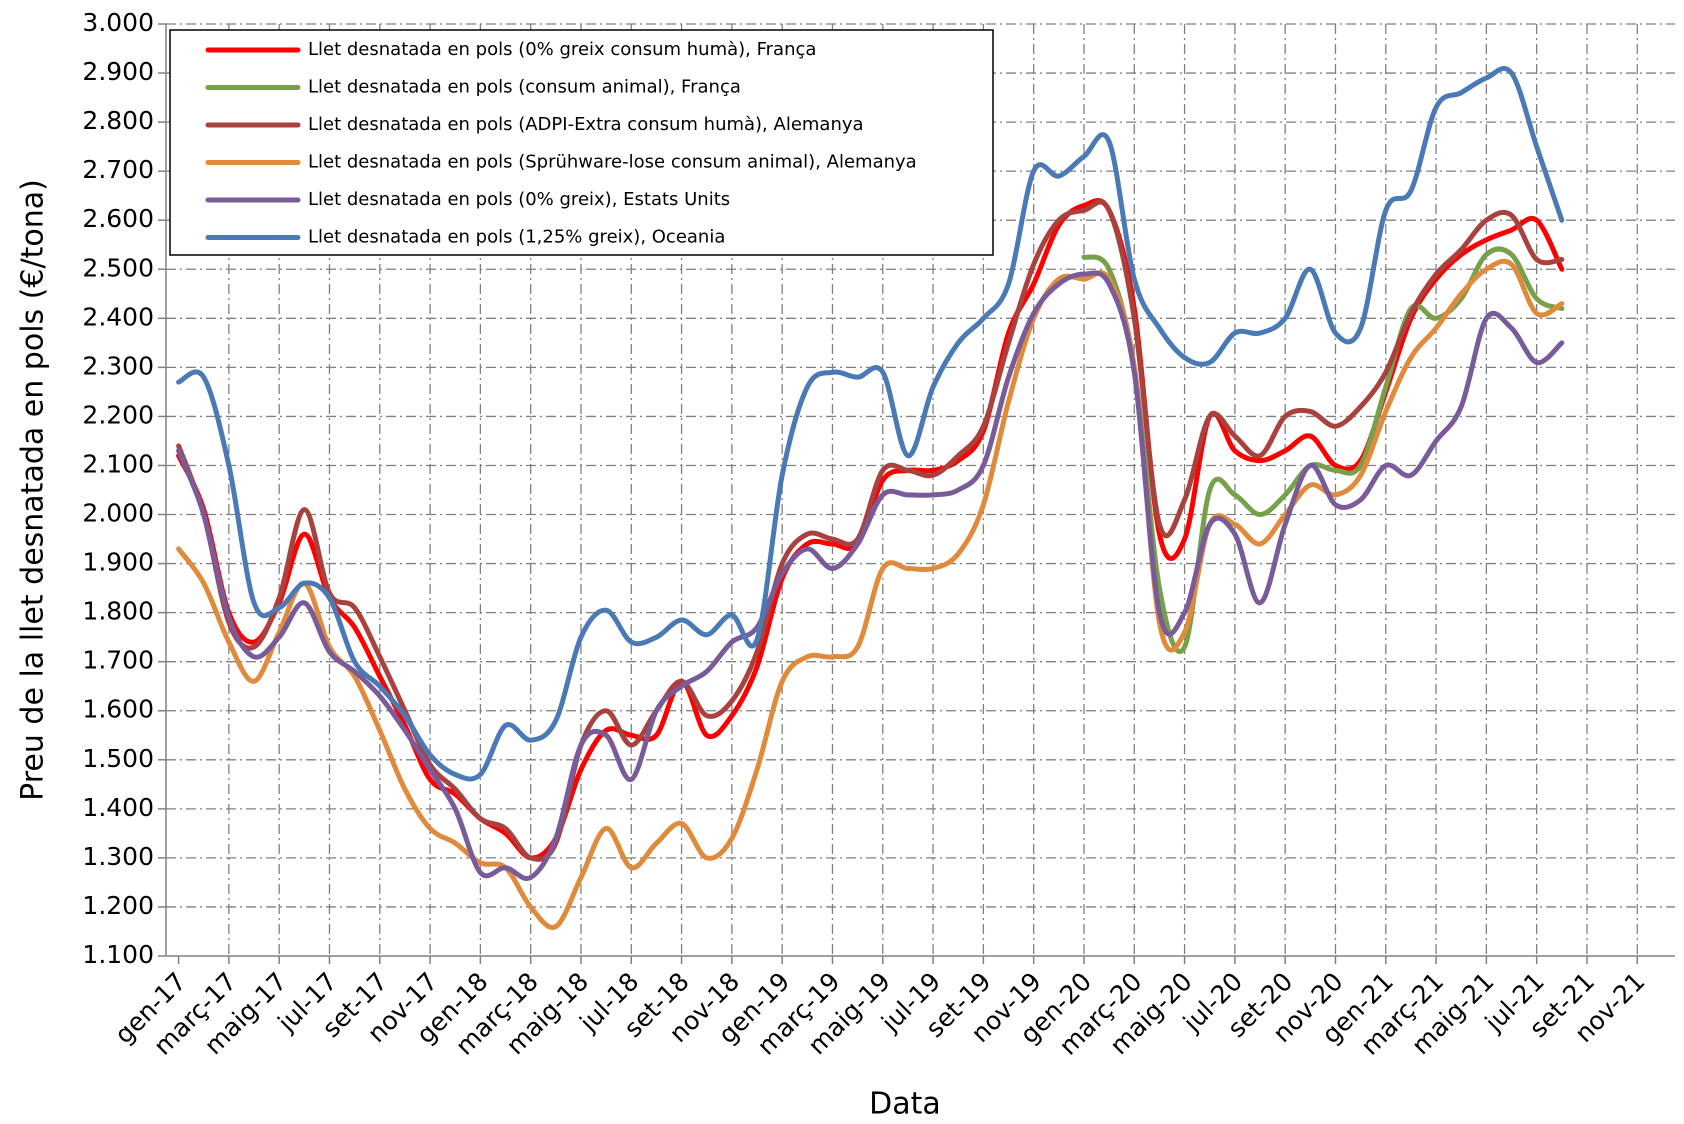  Describe the element at coordinates (118, 758) in the screenshot. I see `y-tick-label: 1.500` at that location.